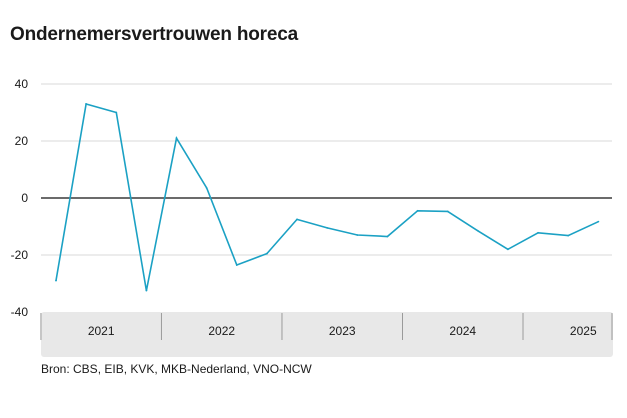 Image resolution: width=627 pixels, height=418 pixels. I want to click on y-tick-label: -20, so click(20, 255).